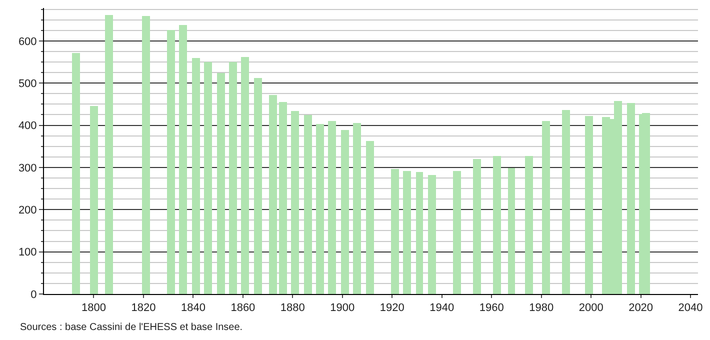 This screenshot has width=710, height=340. Describe the element at coordinates (143, 308) in the screenshot. I see `x-tick-label: 1820` at that location.